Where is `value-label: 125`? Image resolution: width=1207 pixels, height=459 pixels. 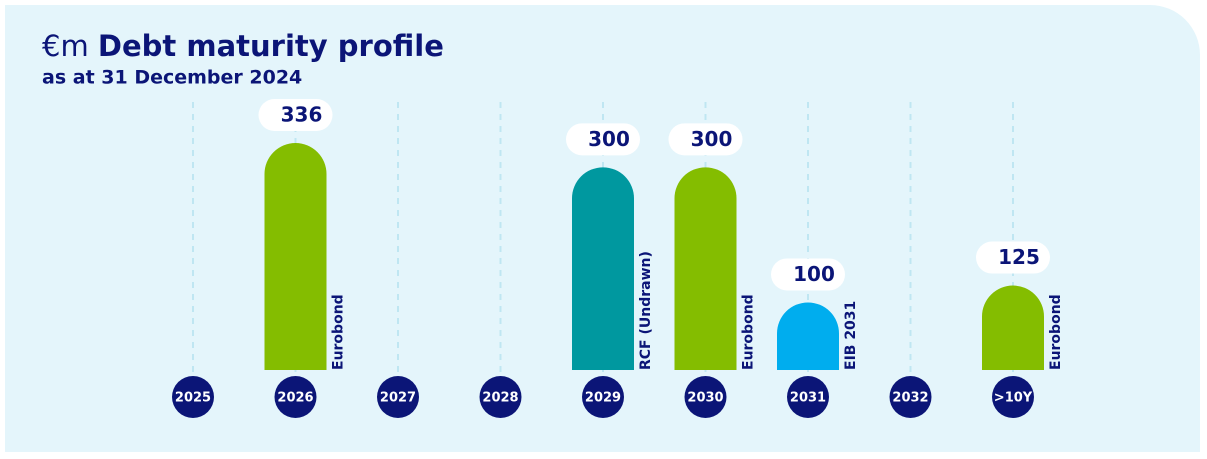 value-label: 125 is located at coordinates (1019, 257).